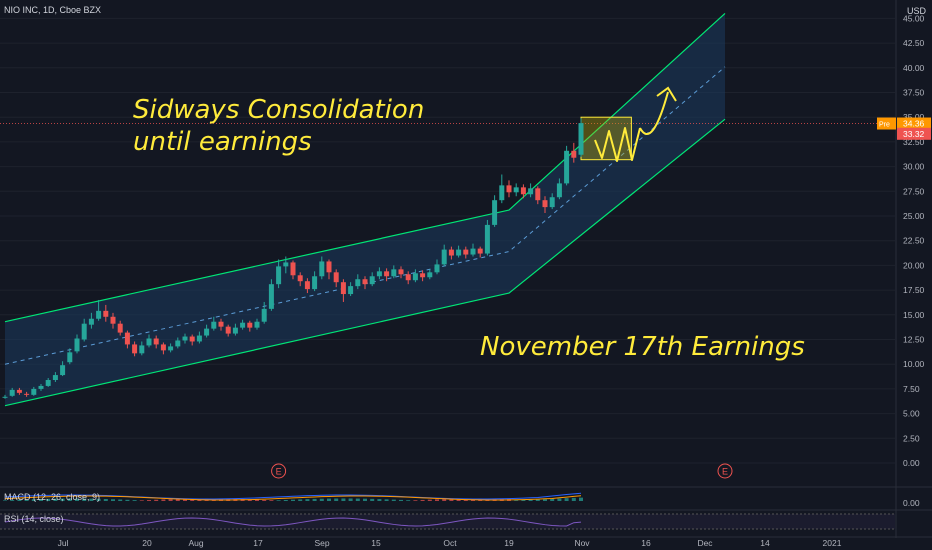 This screenshot has width=932, height=550. What do you see at coordinates (642, 347) in the screenshot?
I see `annotation-earnings-date: November 17th Earnings` at bounding box center [642, 347].